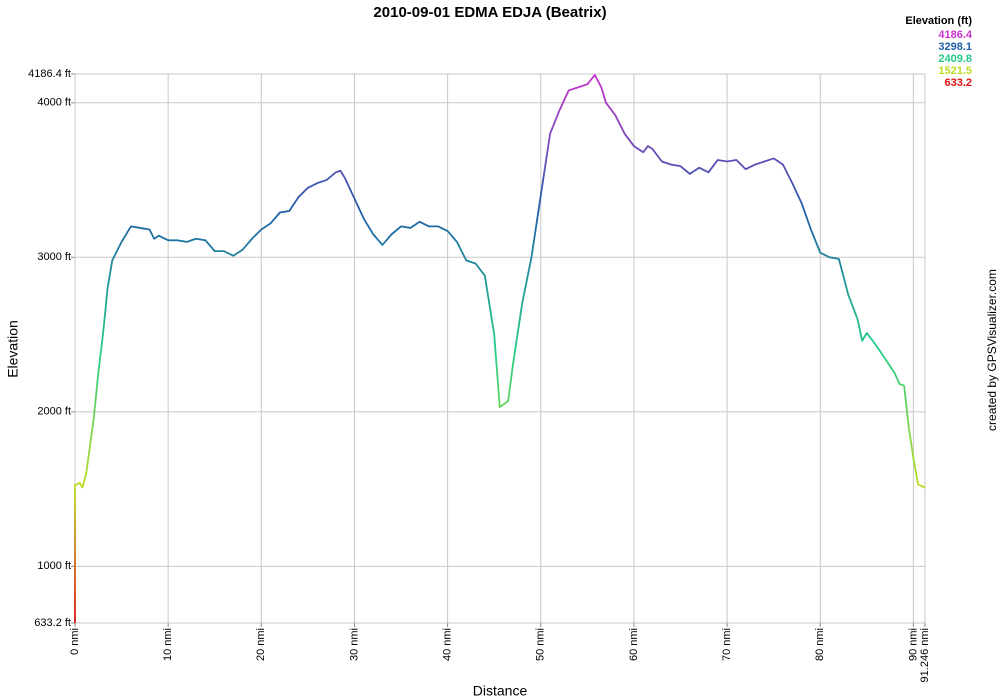 Image resolution: width=1000 pixels, height=700 pixels. I want to click on legend-value: 3298.1, so click(955, 47).